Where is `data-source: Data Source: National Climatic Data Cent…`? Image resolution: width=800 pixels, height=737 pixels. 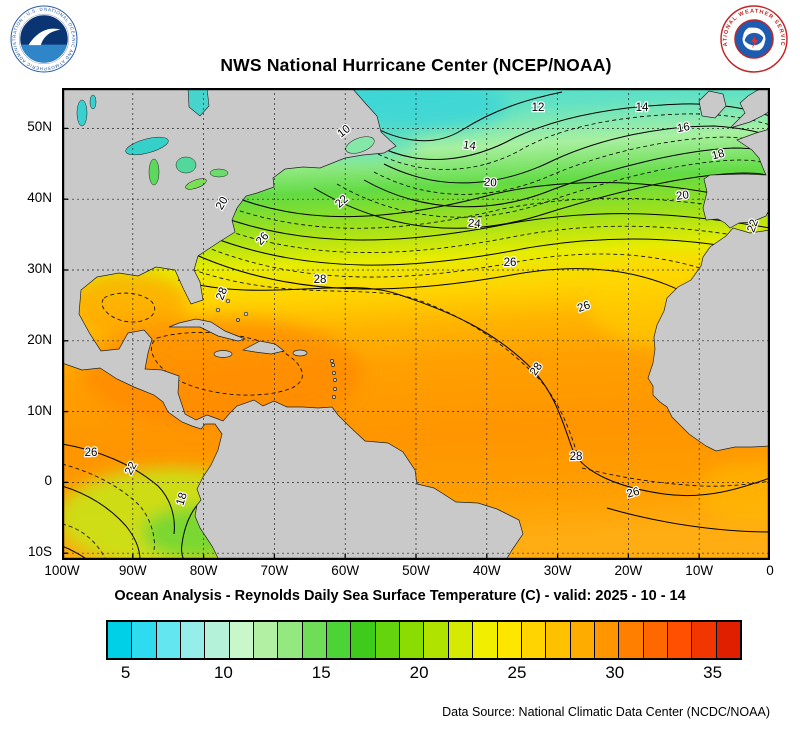 data-source: Data Source: National Climatic Data Cent… is located at coordinates (606, 712).